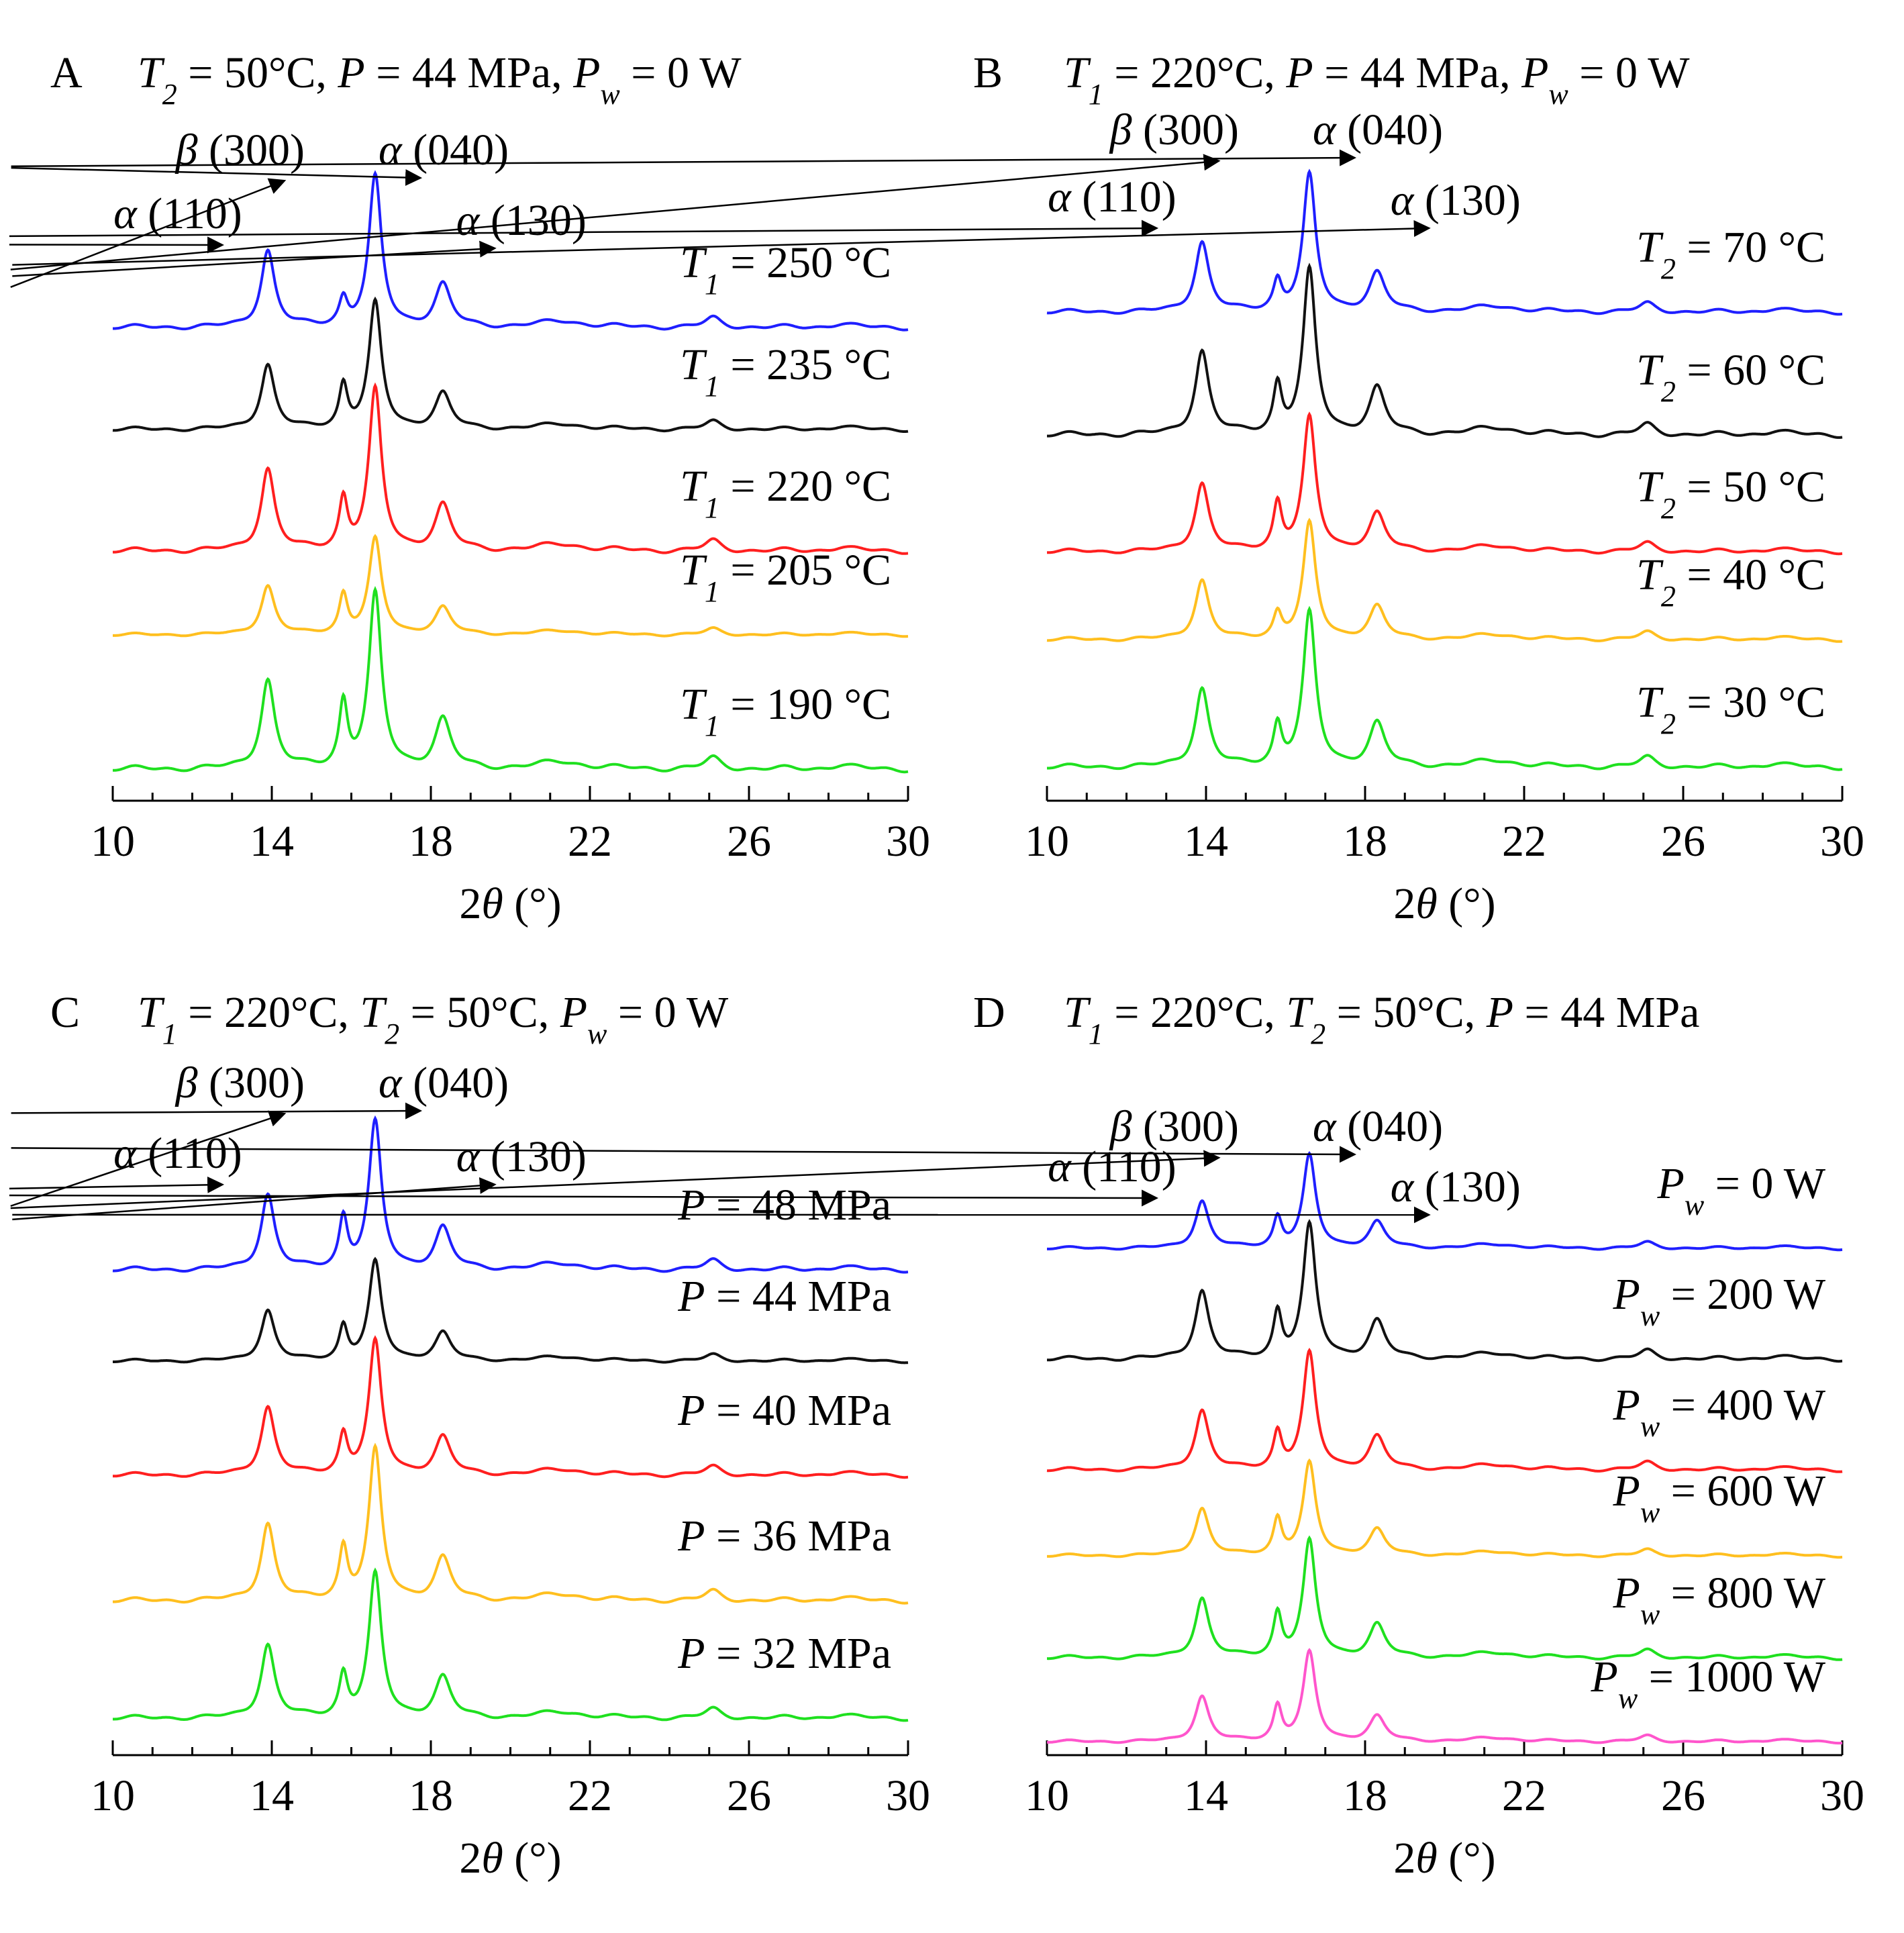  Describe the element at coordinates (784, 1536) in the screenshot. I see `series-label: P = 36 MPa` at that location.